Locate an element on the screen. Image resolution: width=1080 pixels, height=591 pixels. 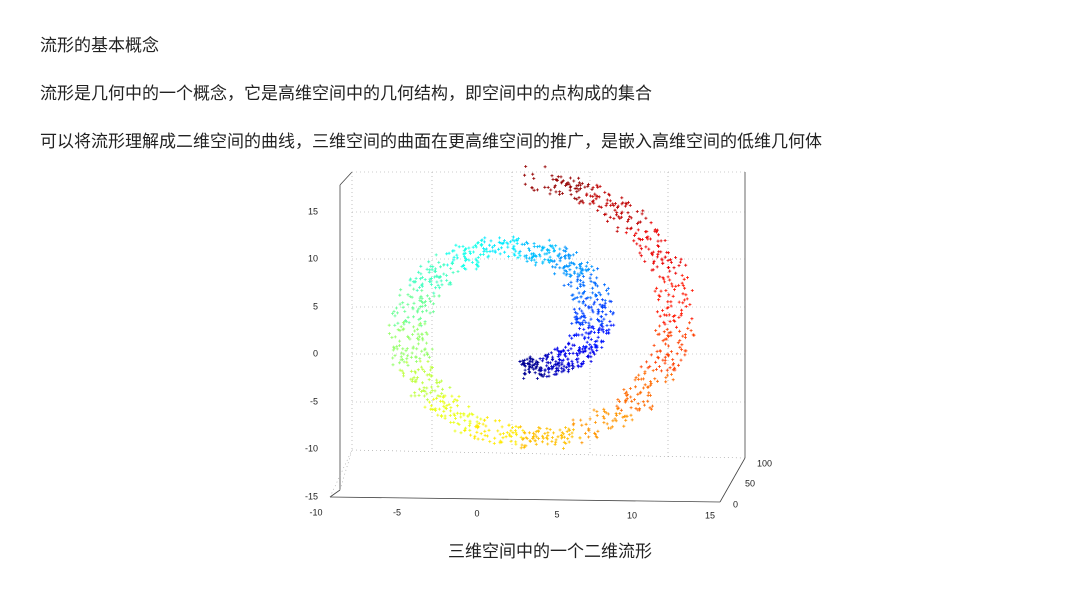
swiss-roll-points is located at coordinates (541, 307).